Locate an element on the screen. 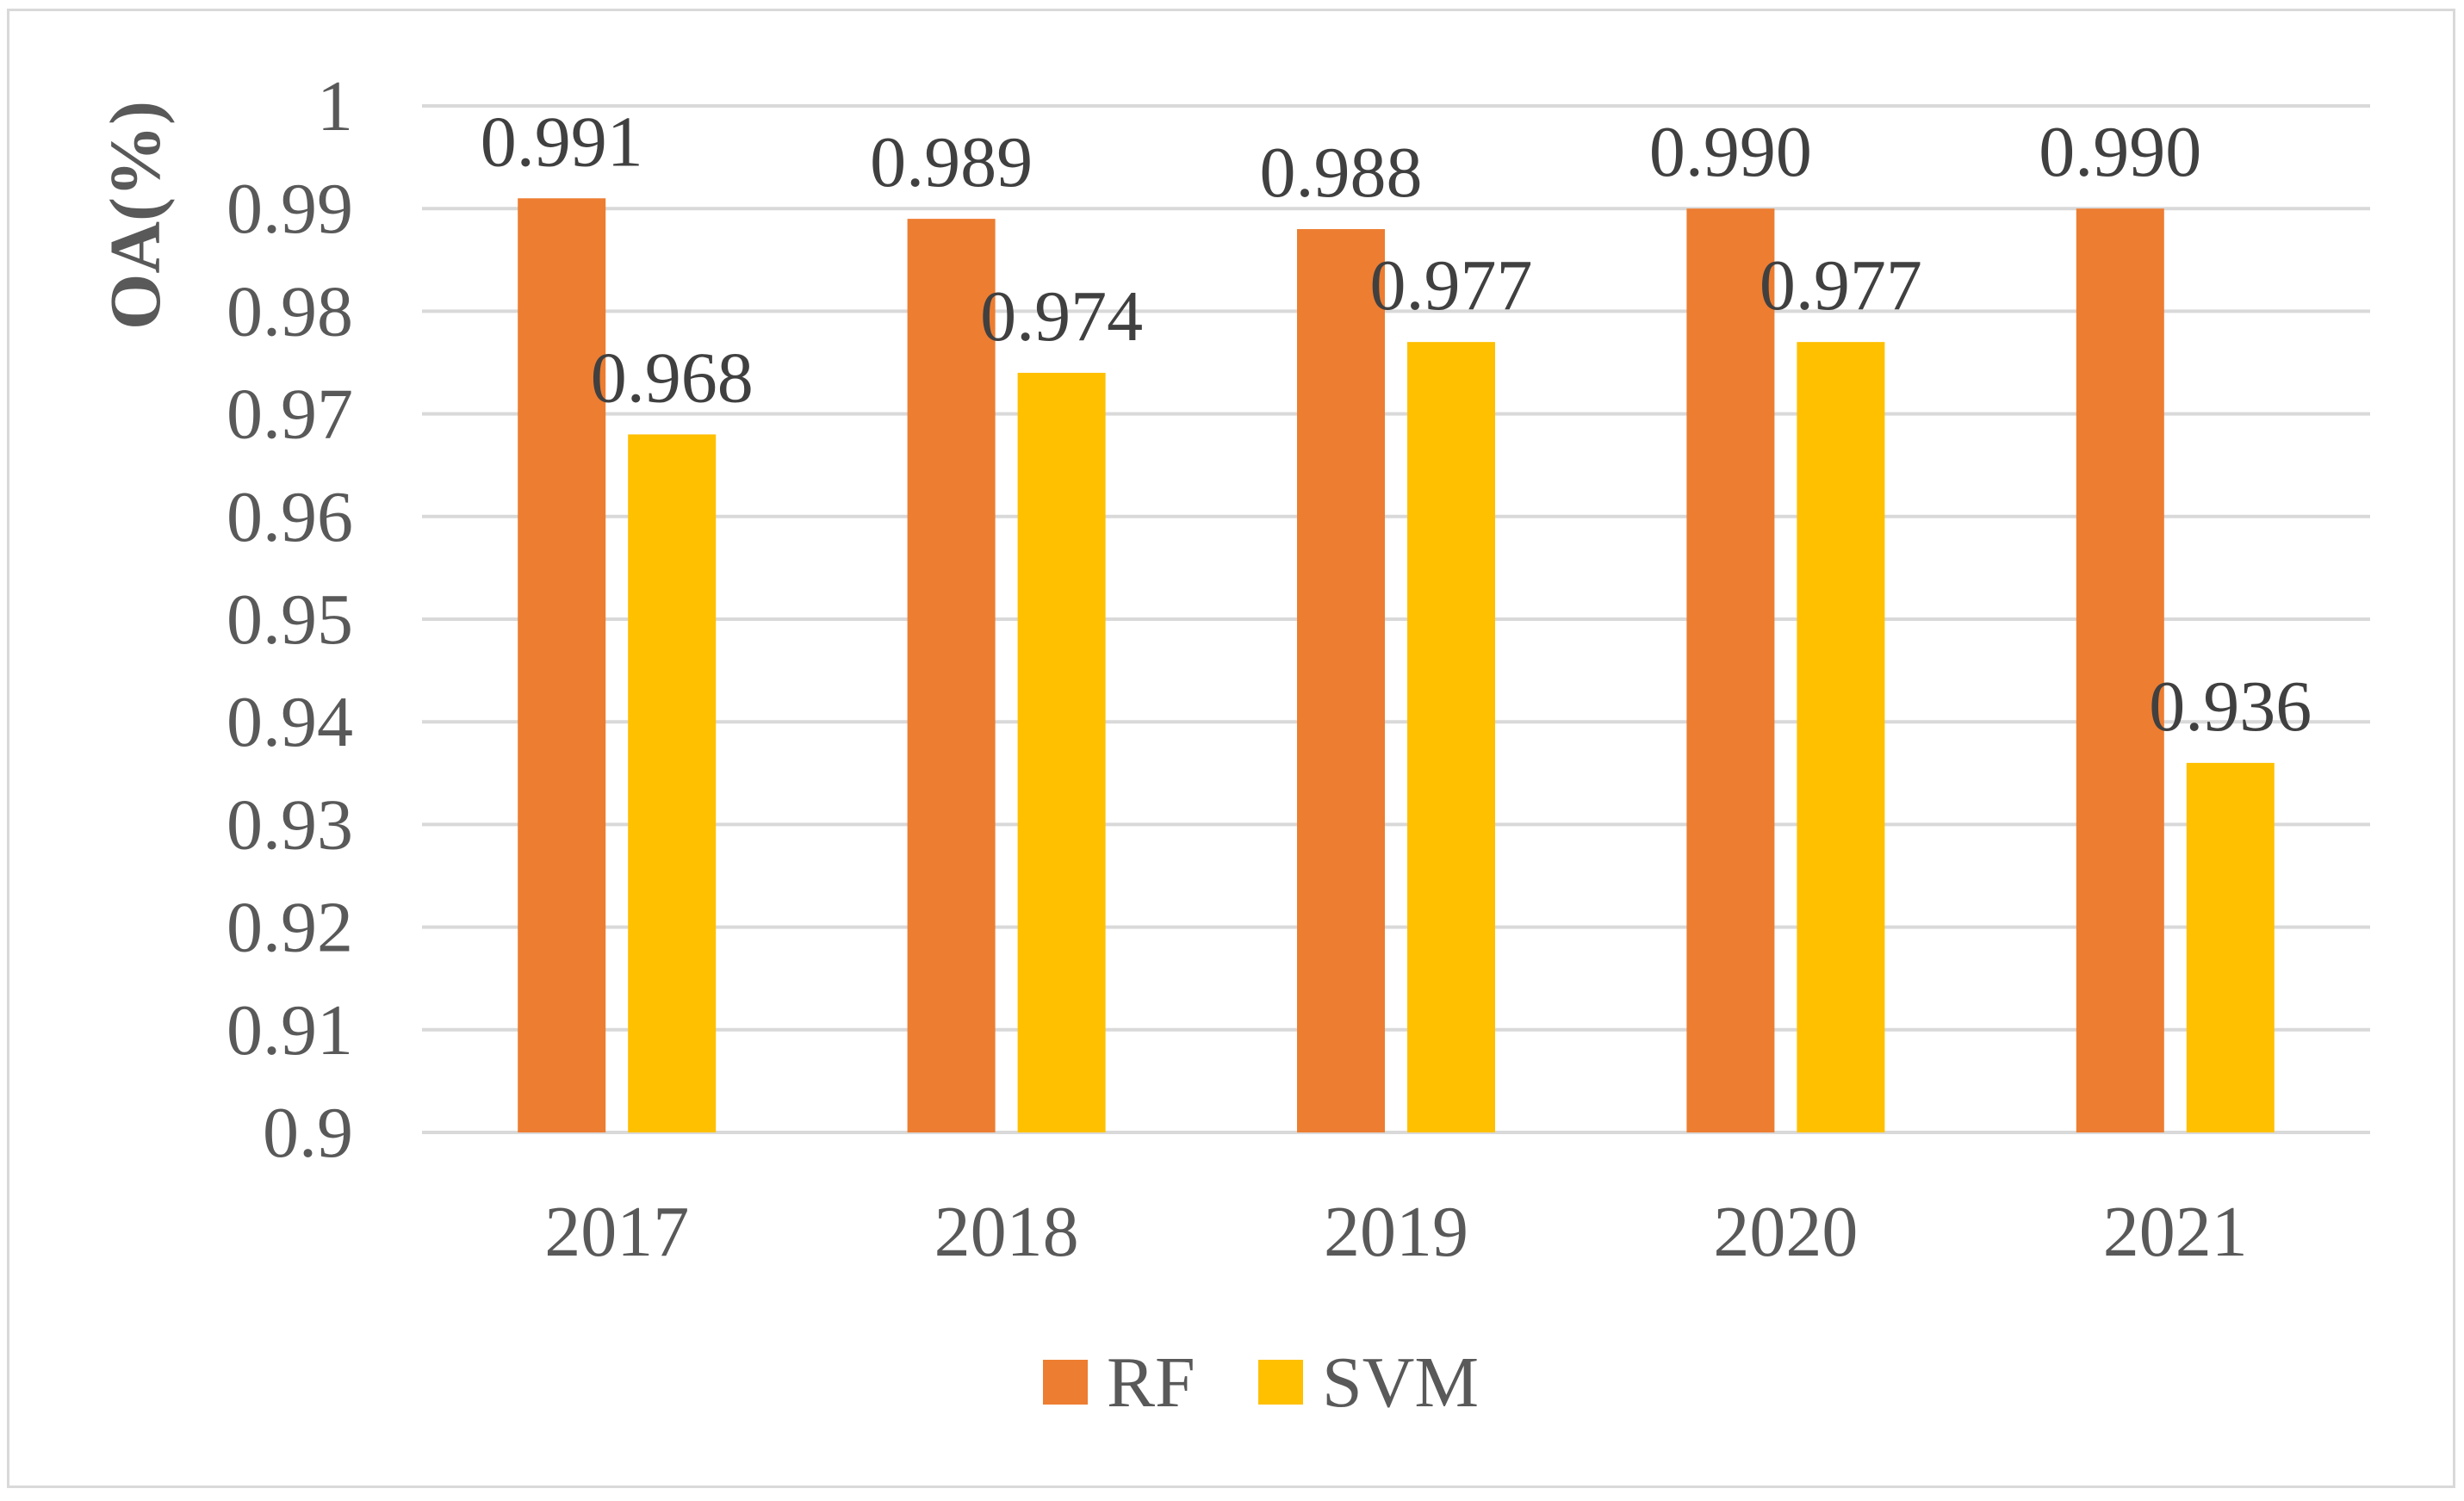  y-tick-label: 1 is located at coordinates (335, 106).